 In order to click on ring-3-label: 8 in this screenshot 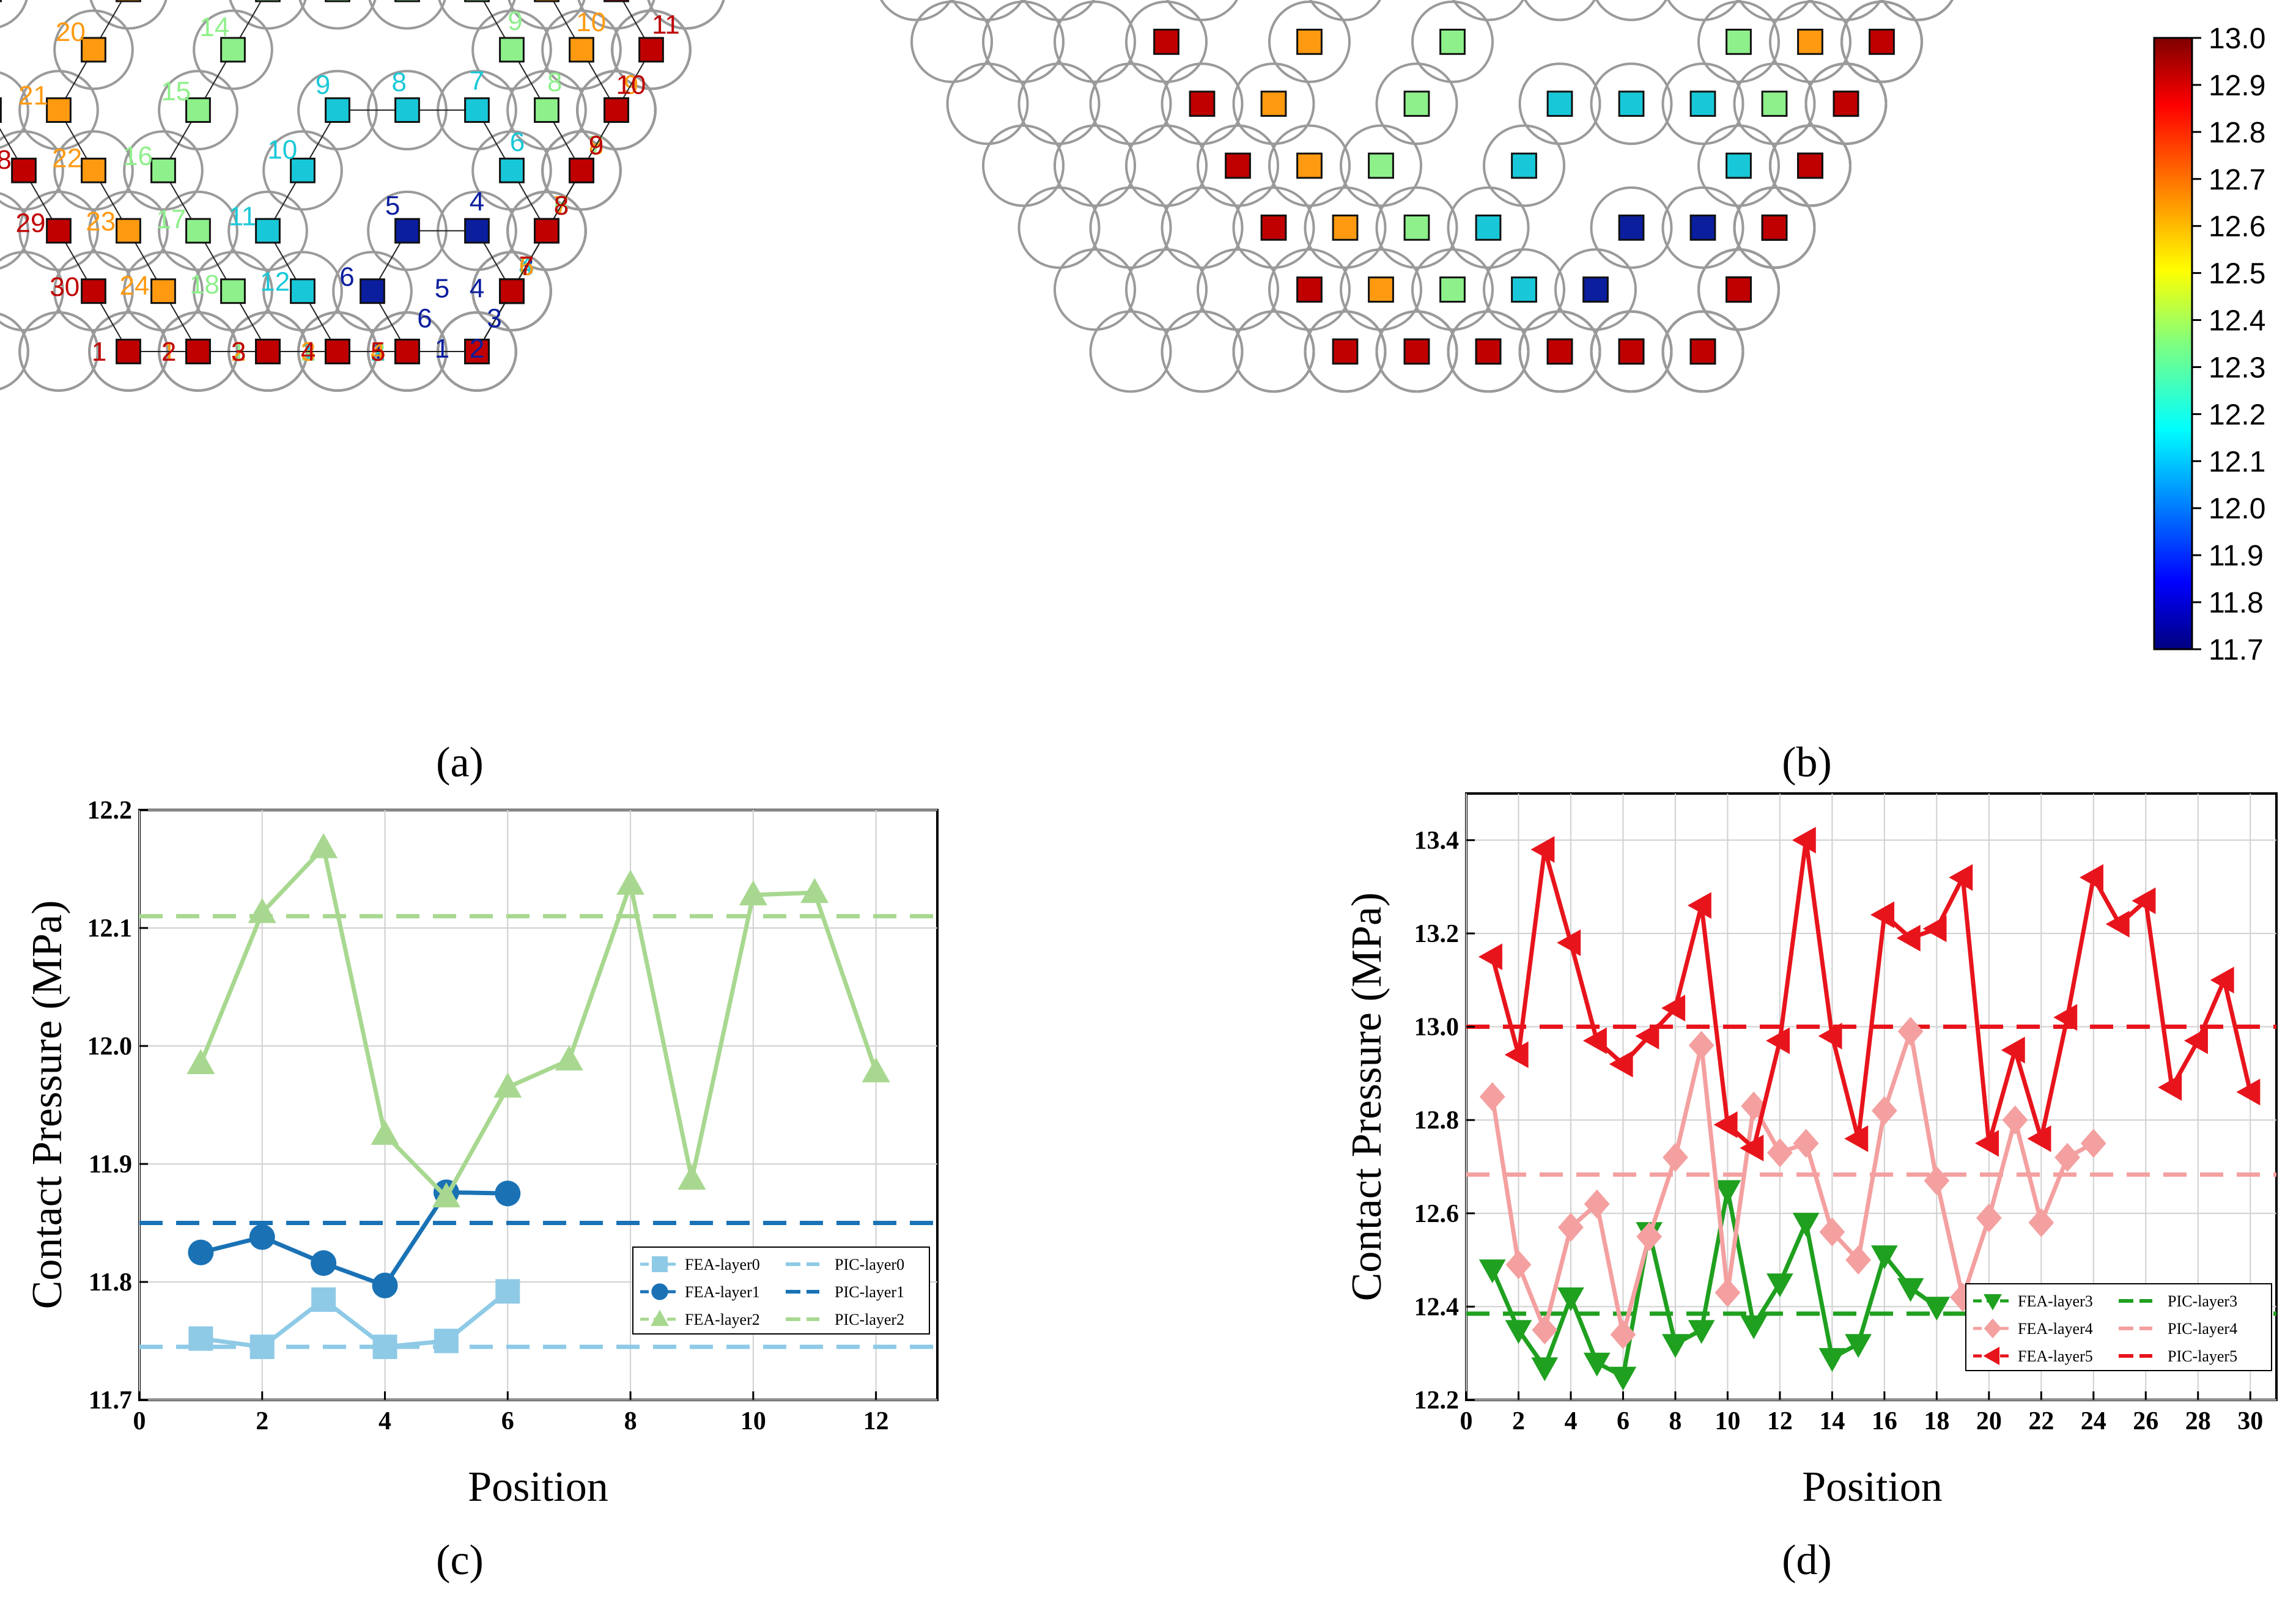, I will do `click(554, 82)`.